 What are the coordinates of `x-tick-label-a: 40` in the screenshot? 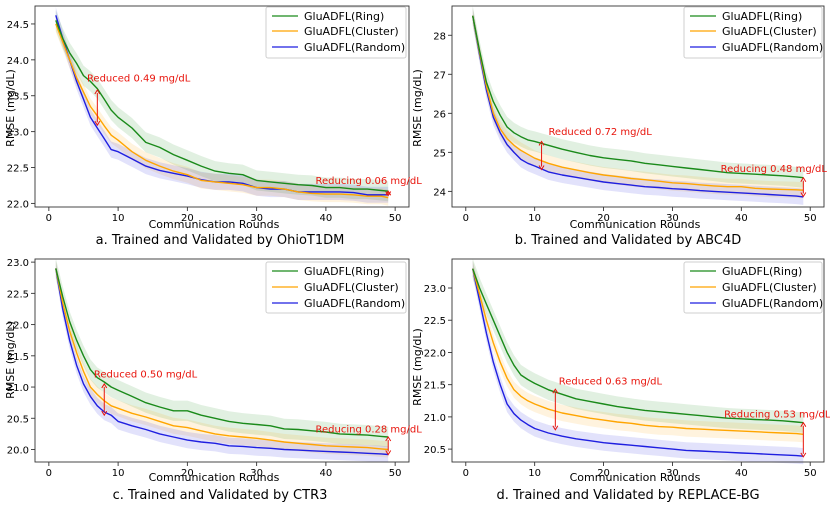 It's located at (326, 218).